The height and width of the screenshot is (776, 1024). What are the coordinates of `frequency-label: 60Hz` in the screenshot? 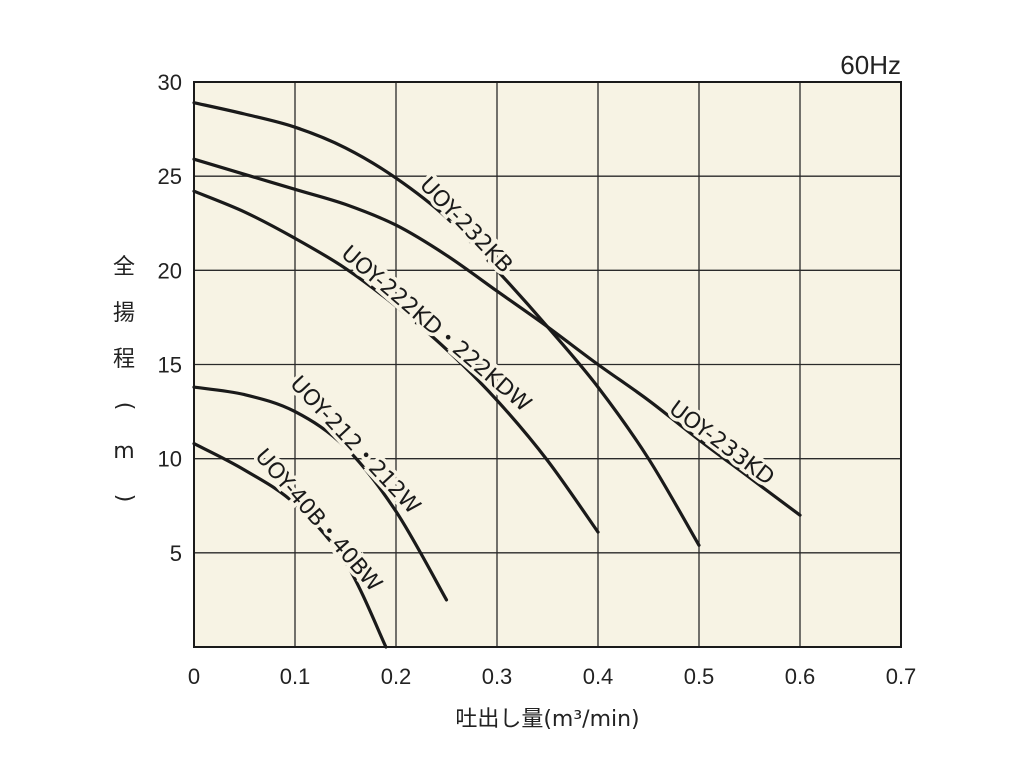 It's located at (870, 65).